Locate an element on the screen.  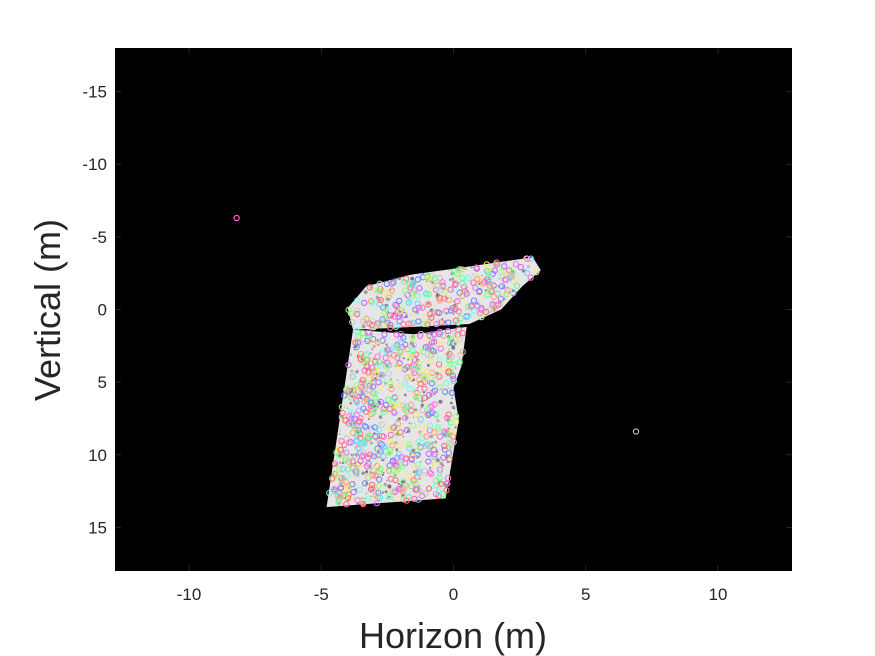
y-tick-label: -5 is located at coordinates (99, 237).